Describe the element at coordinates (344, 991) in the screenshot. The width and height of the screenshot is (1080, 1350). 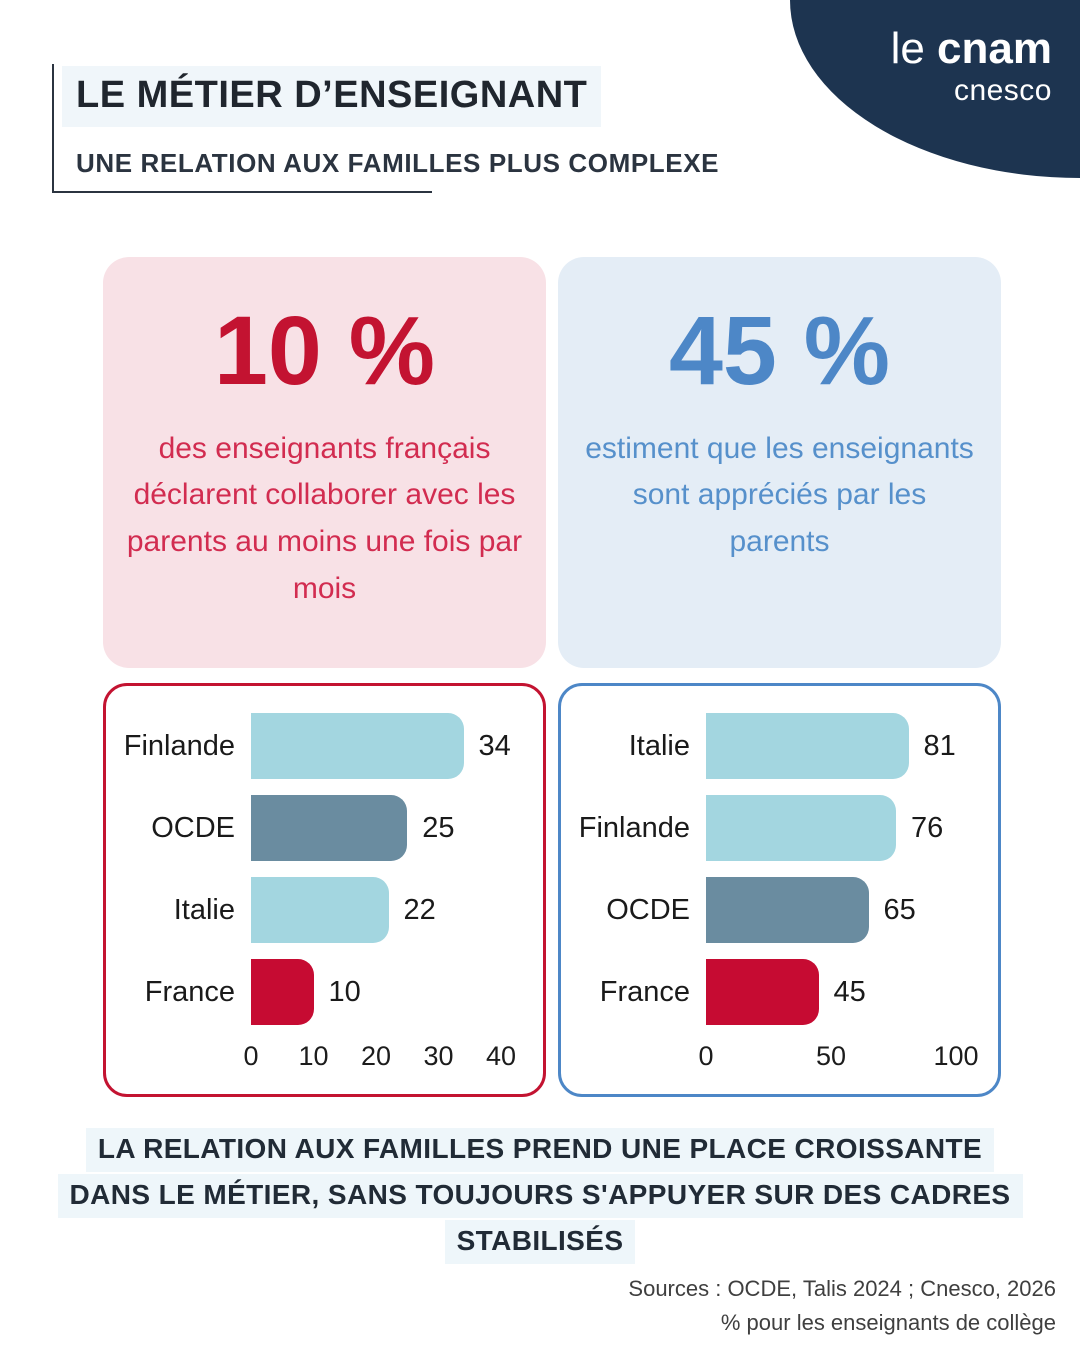
I see `chart-value-label: 10` at that location.